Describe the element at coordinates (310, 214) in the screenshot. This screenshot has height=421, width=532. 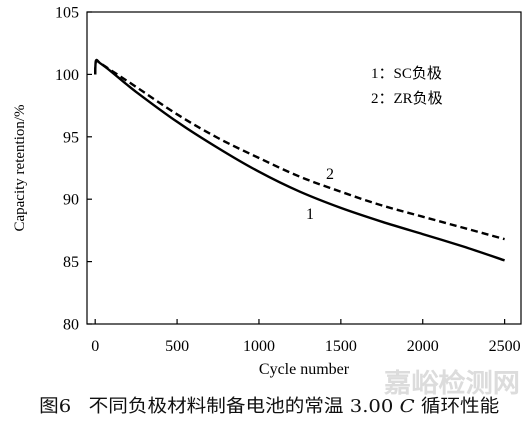
I see `series-label-1: 1` at that location.